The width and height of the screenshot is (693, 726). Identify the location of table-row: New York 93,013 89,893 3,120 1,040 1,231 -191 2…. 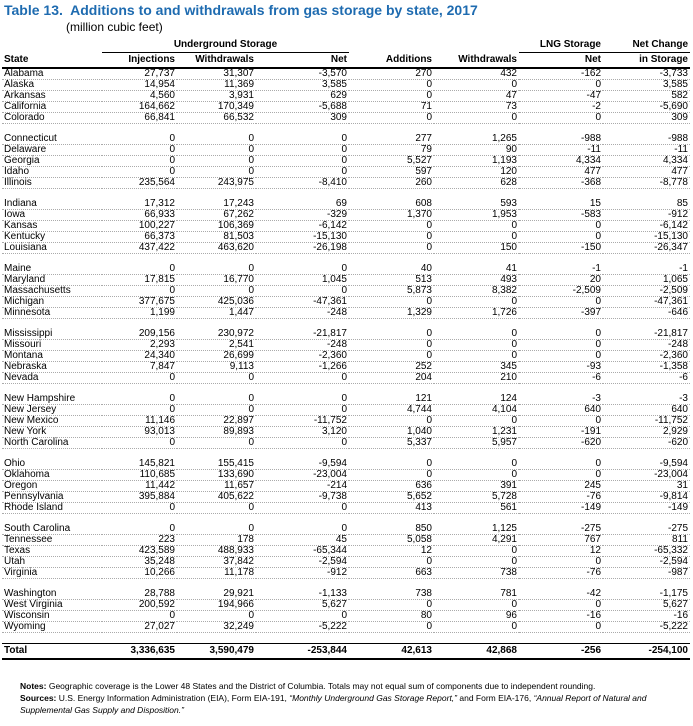
(346, 432).